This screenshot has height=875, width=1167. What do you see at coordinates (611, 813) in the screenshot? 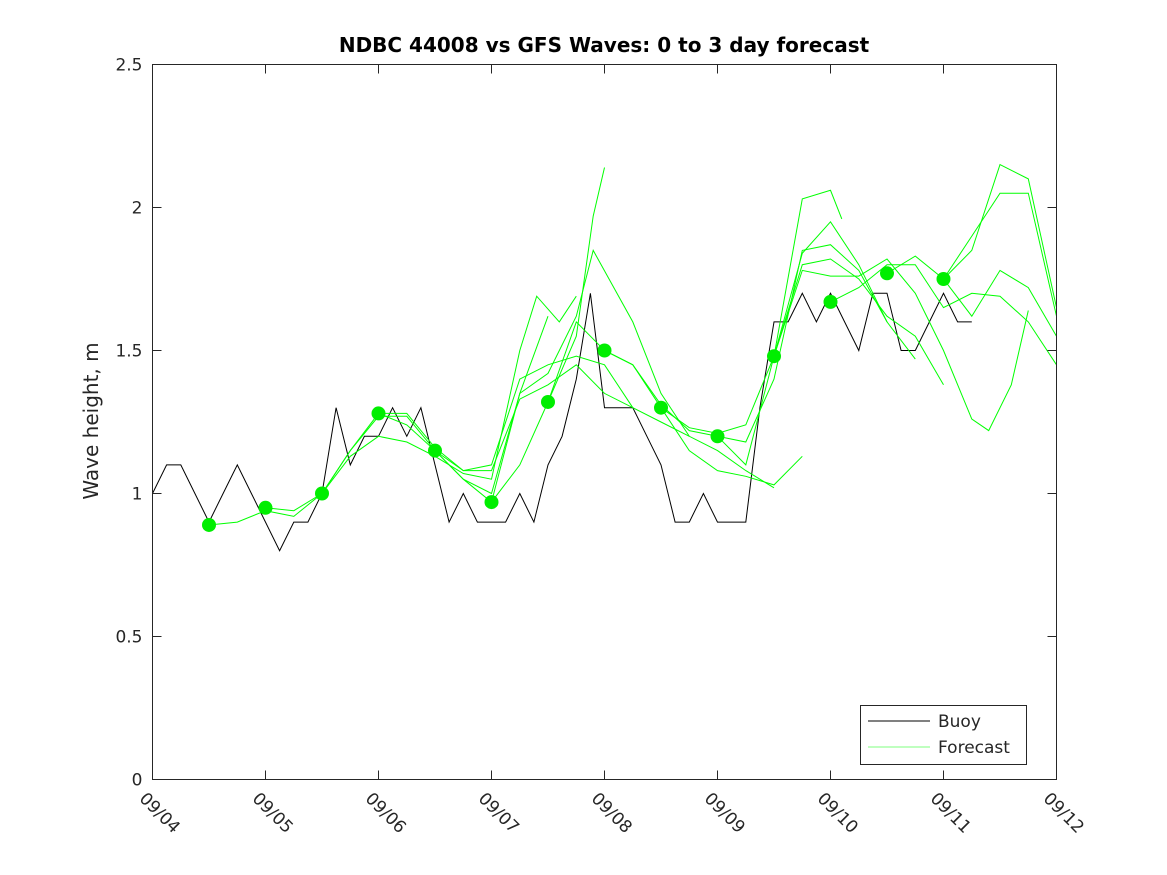
I see `x-tick-label: 09/08` at bounding box center [611, 813].